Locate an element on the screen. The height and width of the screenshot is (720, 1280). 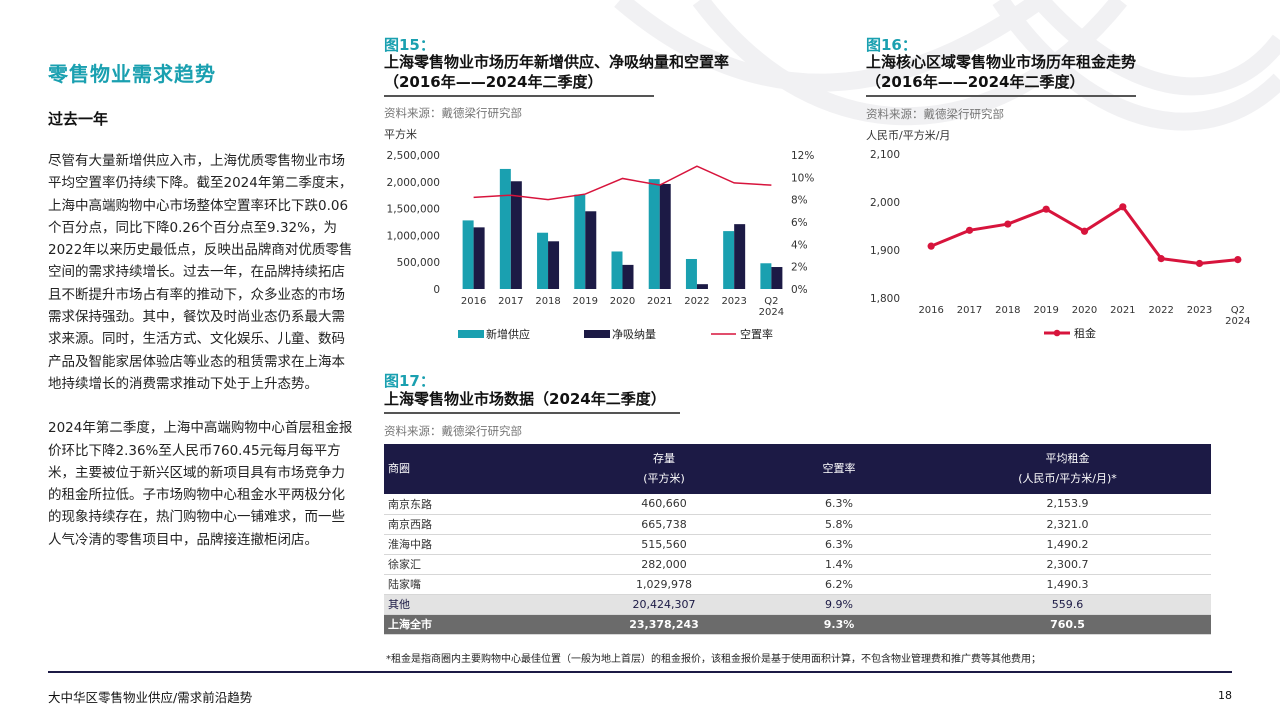
y-tick-label: 0 is located at coordinates (436, 290).